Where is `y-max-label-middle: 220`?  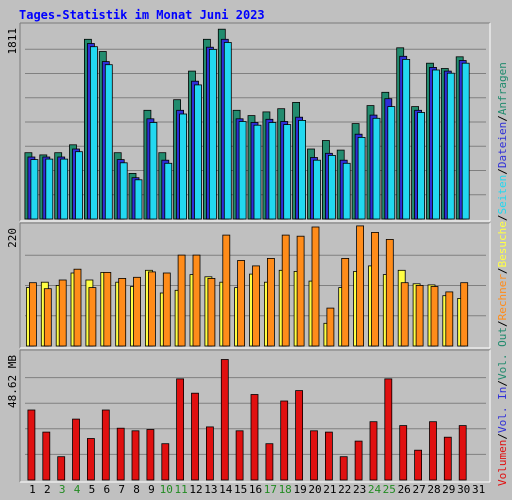 y-max-label-middle: 220 is located at coordinates (12, 238).